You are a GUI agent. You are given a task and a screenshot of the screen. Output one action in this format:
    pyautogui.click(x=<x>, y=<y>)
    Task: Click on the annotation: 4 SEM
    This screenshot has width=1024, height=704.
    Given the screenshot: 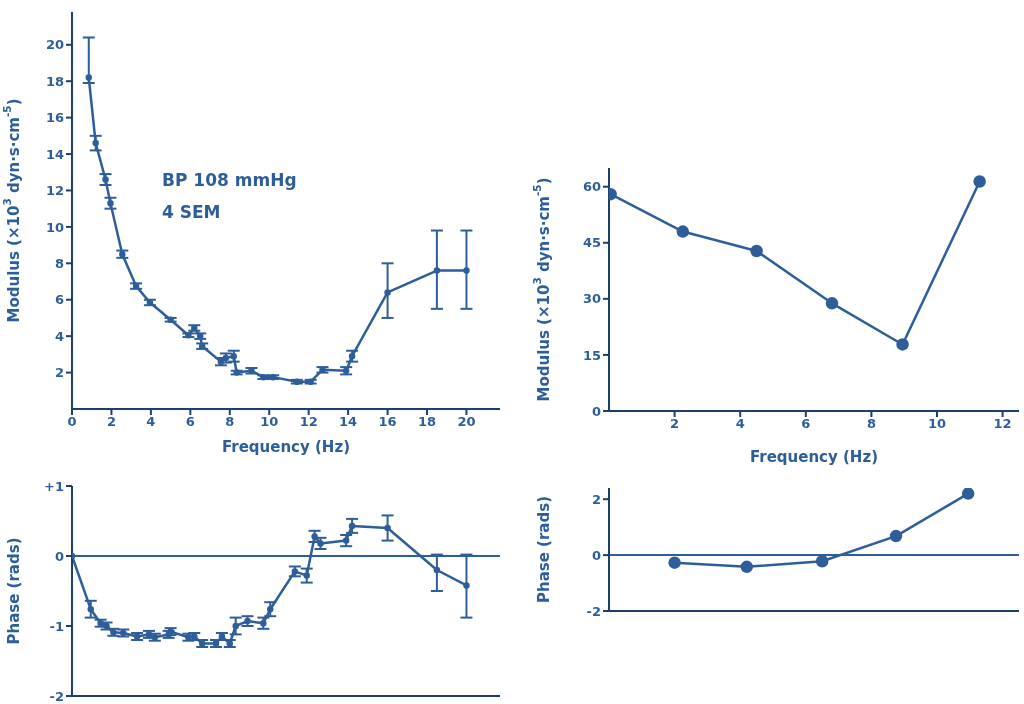 What is the action you would take?
    pyautogui.click(x=191, y=212)
    